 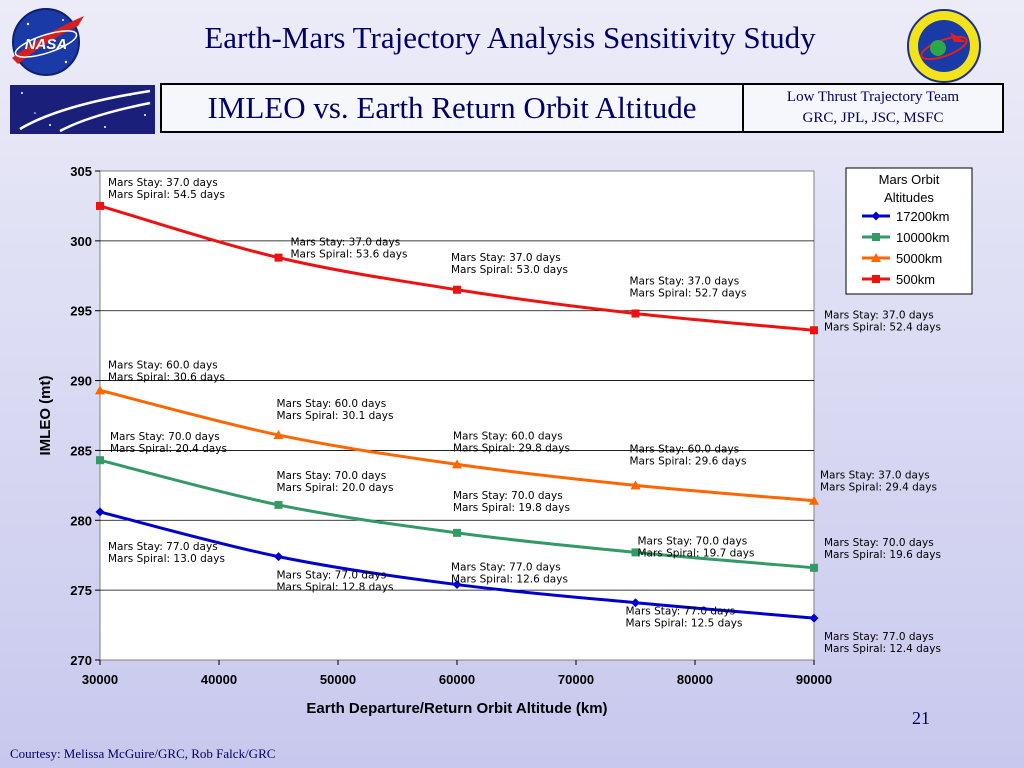 What do you see at coordinates (453, 108) in the screenshot?
I see `header-title: IMLEO vs. Earth Return Orbit Altitude` at bounding box center [453, 108].